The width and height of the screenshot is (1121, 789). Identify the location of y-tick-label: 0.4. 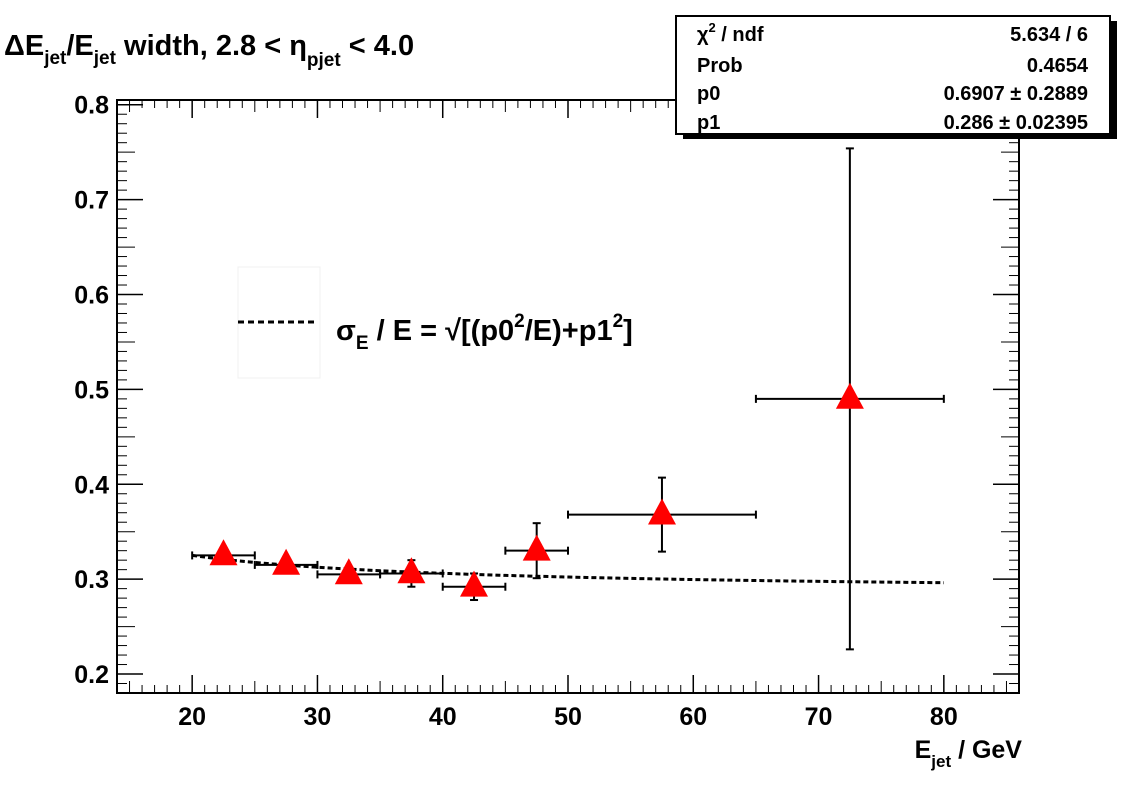
(91, 485).